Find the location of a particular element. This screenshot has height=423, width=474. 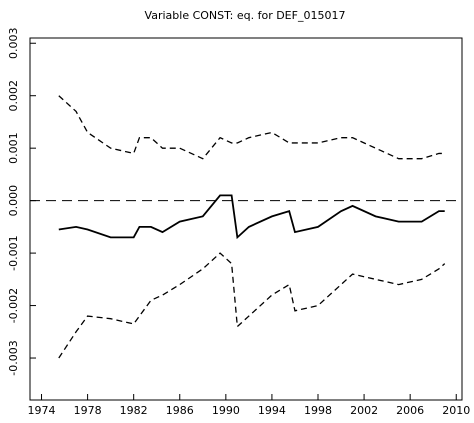

y-tick-label: 0.000 is located at coordinates (13, 201).